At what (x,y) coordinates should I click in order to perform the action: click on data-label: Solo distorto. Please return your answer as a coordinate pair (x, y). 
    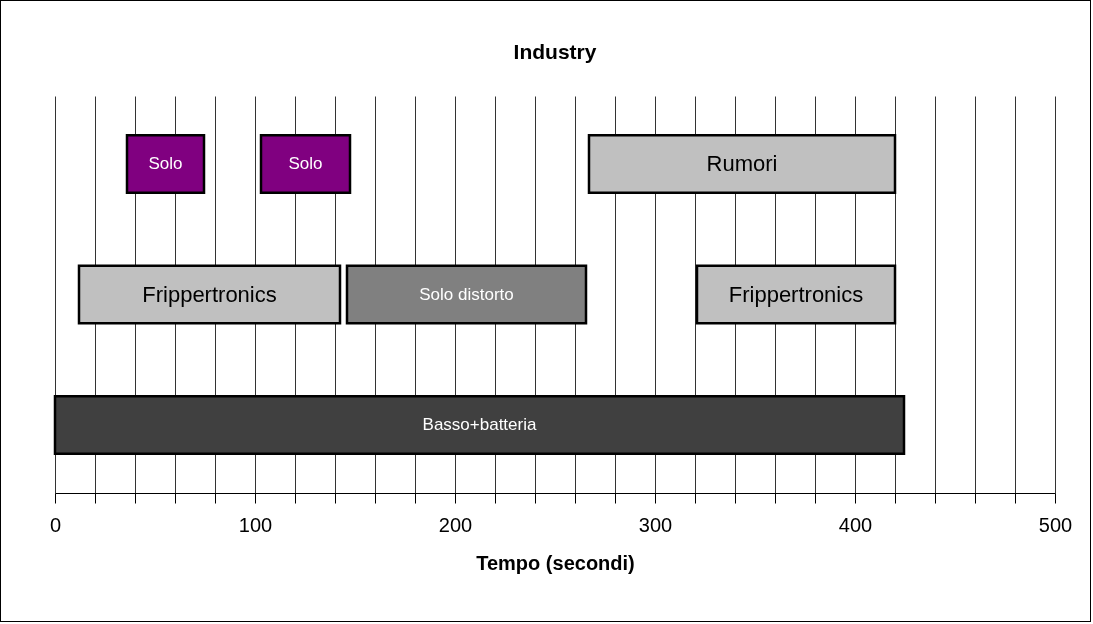
    Looking at the image, I should click on (466, 294).